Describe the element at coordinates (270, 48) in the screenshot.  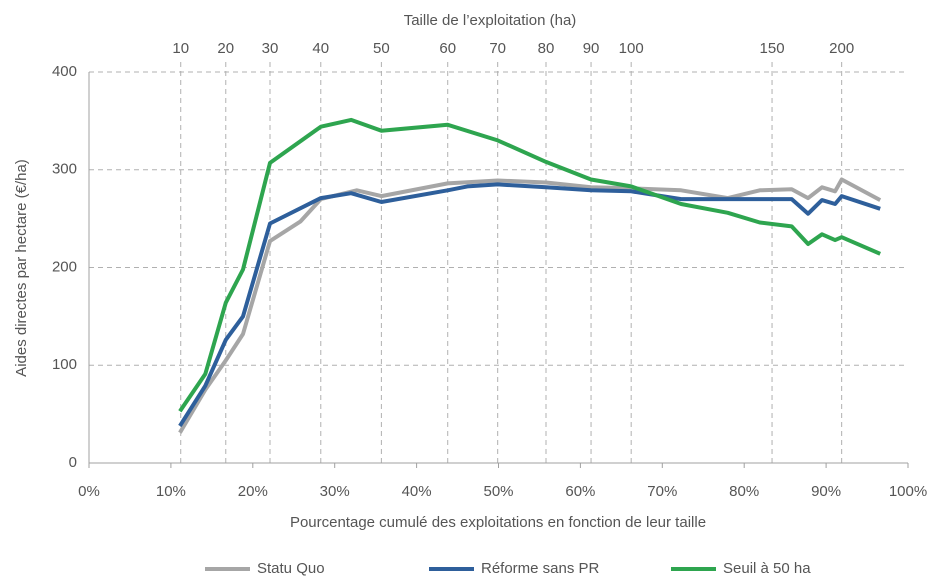
I see `x2-tick-label: 30` at that location.